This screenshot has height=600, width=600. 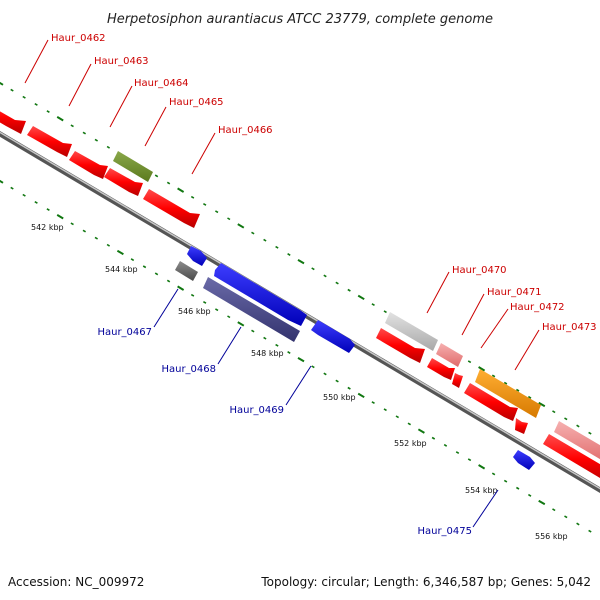 What do you see at coordinates (196, 102) in the screenshot?
I see `label-Haur_0465: Haur_0465` at bounding box center [196, 102].